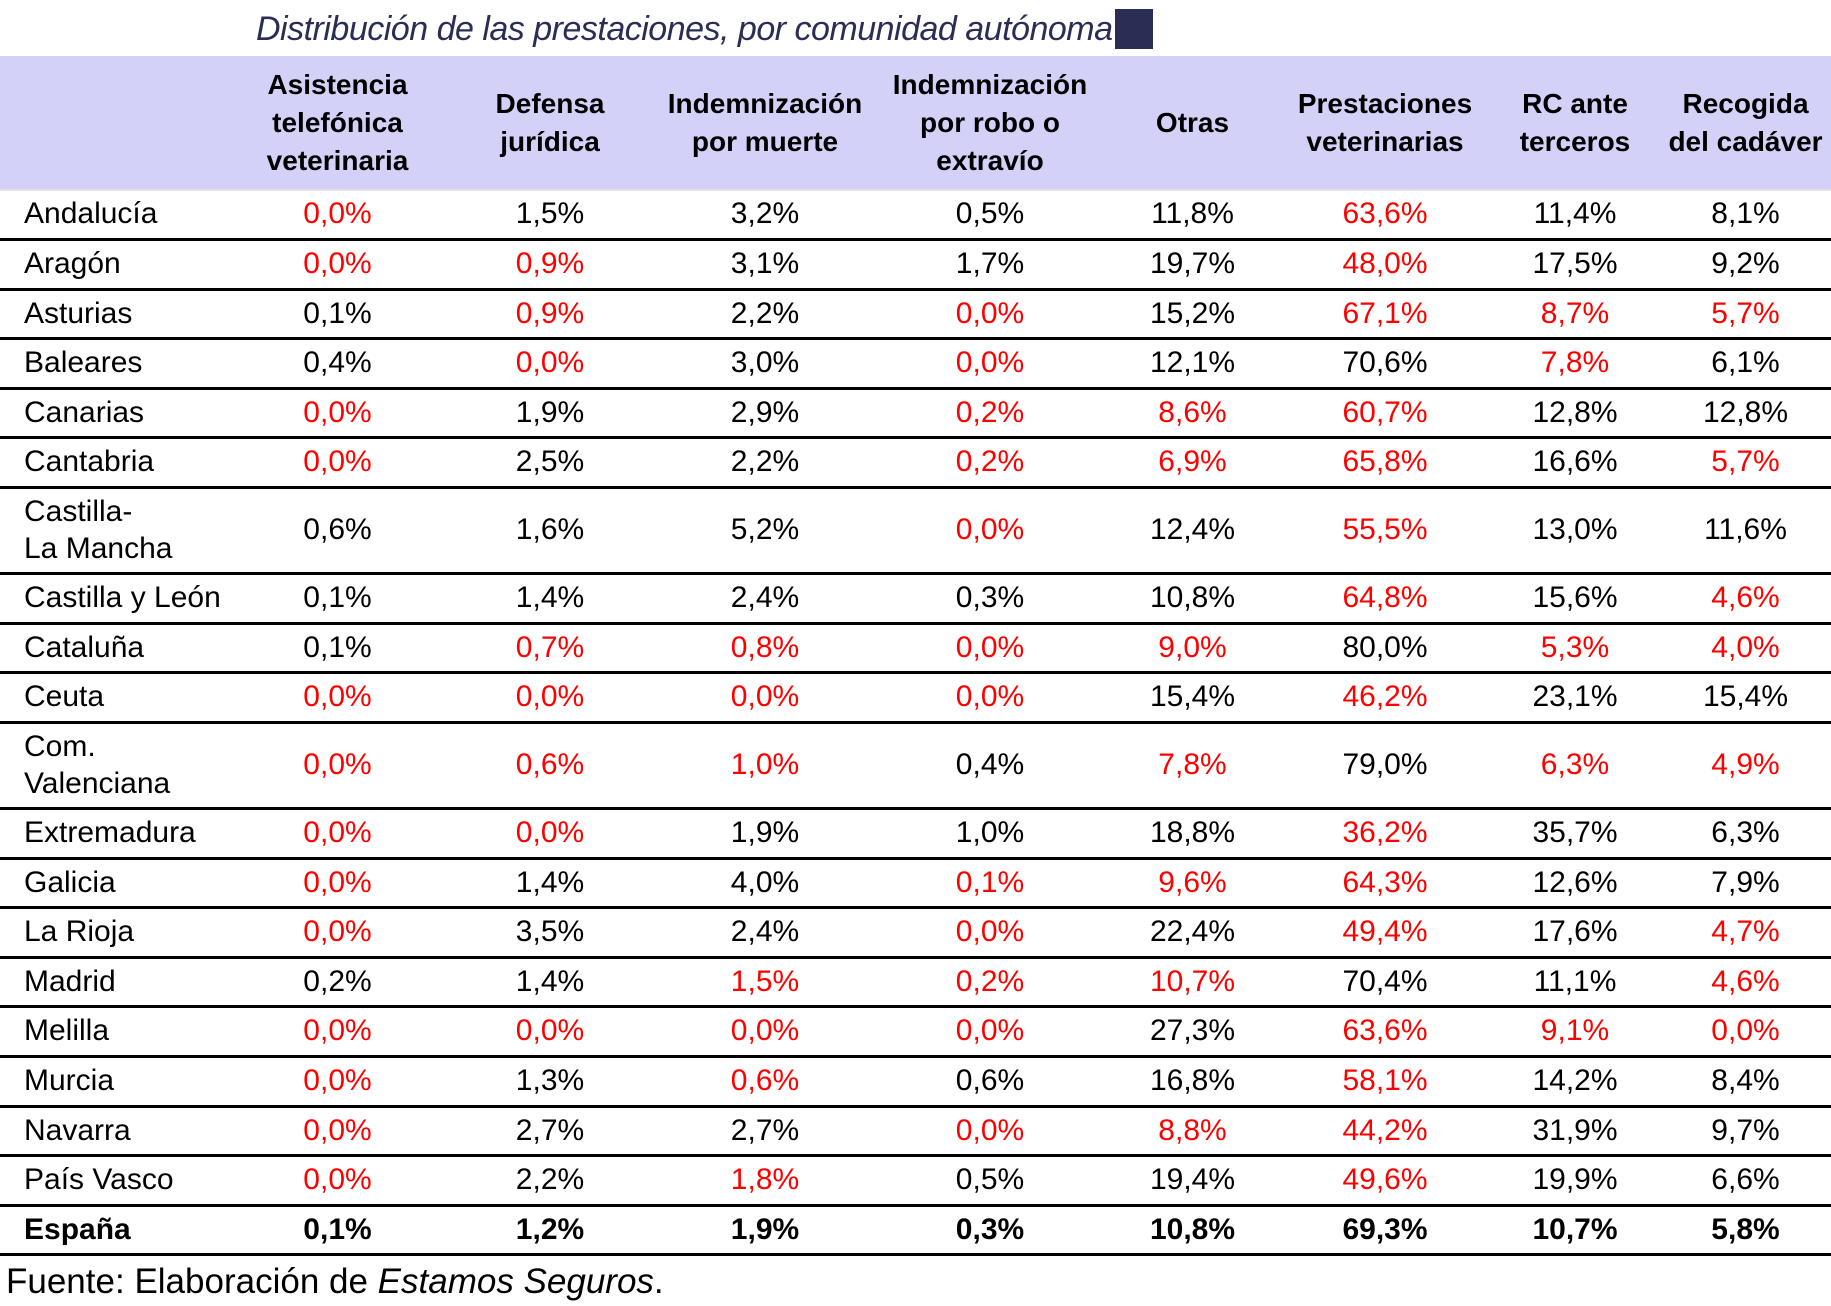 The image size is (1831, 1306). I want to click on region-name: Ceuta, so click(115, 698).